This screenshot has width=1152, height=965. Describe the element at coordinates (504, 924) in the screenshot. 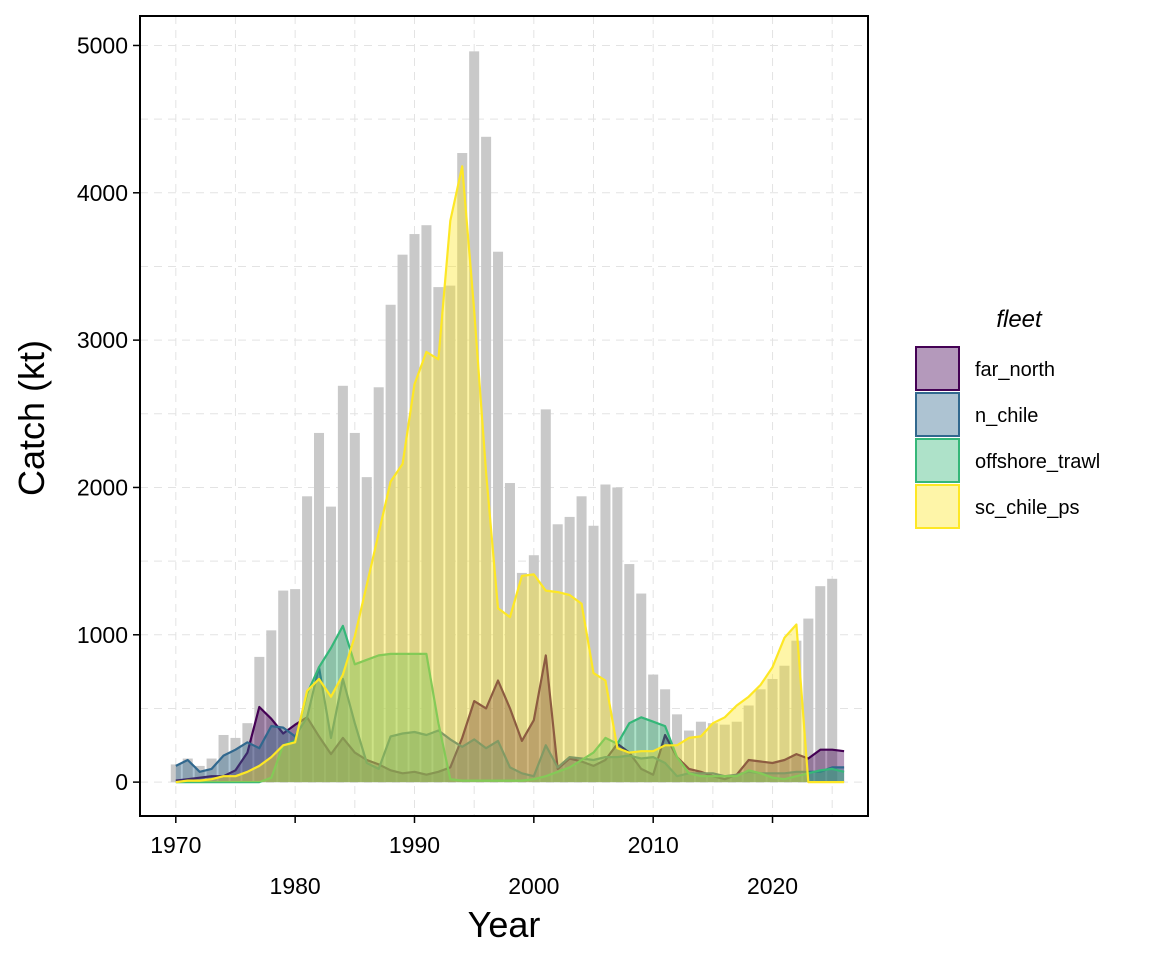

I see `x-axis-title: Year` at that location.